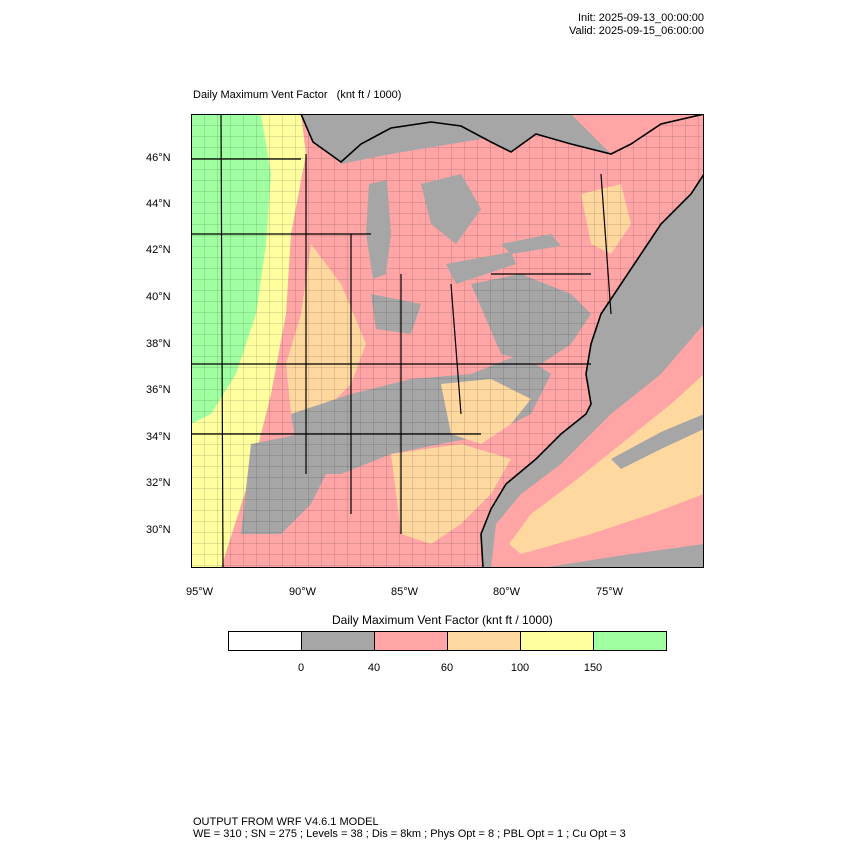  Describe the element at coordinates (286, 822) in the screenshot. I see `footer-model: OUTPUT FROM WRF V4.6.1 MODEL` at that location.